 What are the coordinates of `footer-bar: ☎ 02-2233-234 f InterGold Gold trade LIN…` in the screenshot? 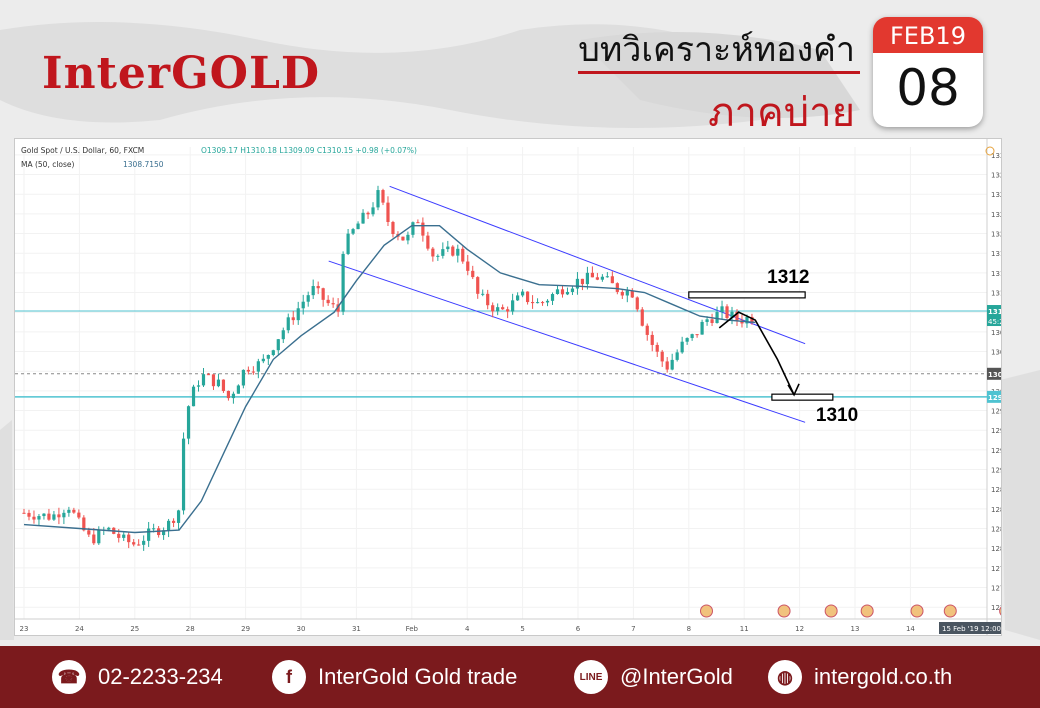 It's located at (520, 677).